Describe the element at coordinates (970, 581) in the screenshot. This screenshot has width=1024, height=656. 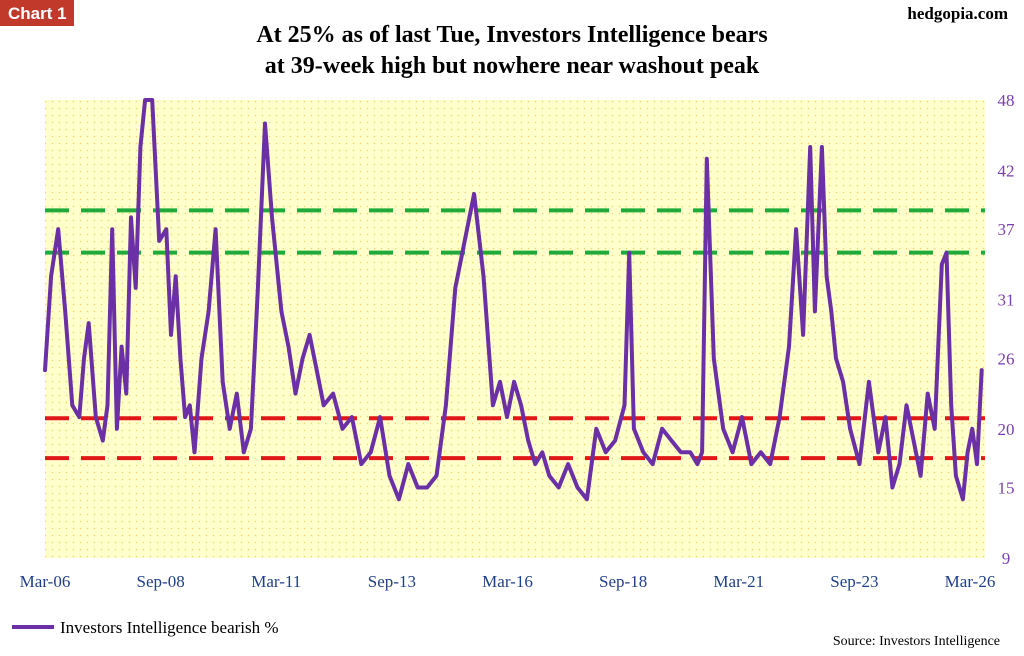
I see `x-tick-label: Mar-26` at that location.